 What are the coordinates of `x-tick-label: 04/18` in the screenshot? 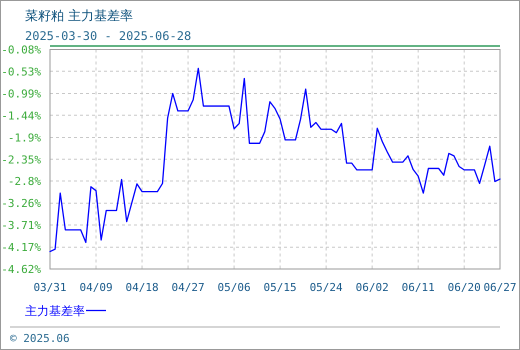 It's located at (142, 287).